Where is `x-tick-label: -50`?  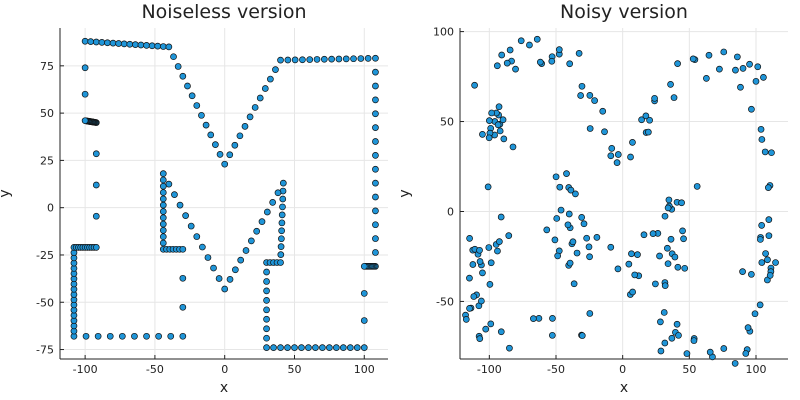 x-tick-label: -50 is located at coordinates (556, 369).